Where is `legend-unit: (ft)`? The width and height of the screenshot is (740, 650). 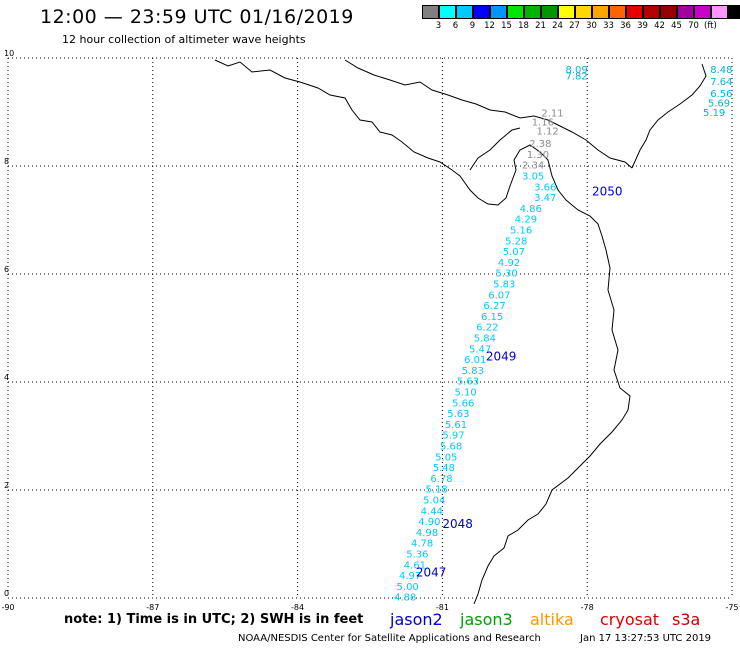
legend-unit: (ft) is located at coordinates (710, 26).